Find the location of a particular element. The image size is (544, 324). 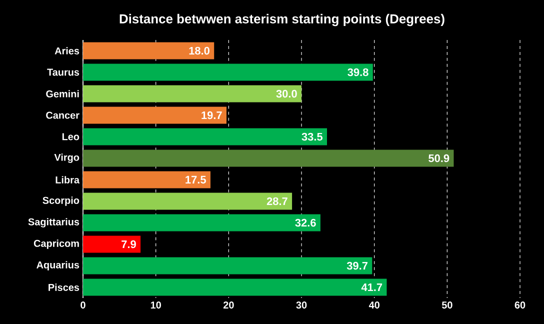

data-label: 19.7 is located at coordinates (212, 115).